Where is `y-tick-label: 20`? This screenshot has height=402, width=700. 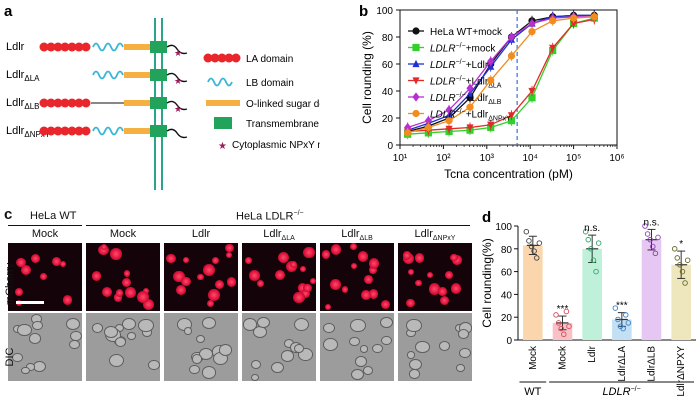
y-tick-label: 20 is located at coordinates (507, 318).